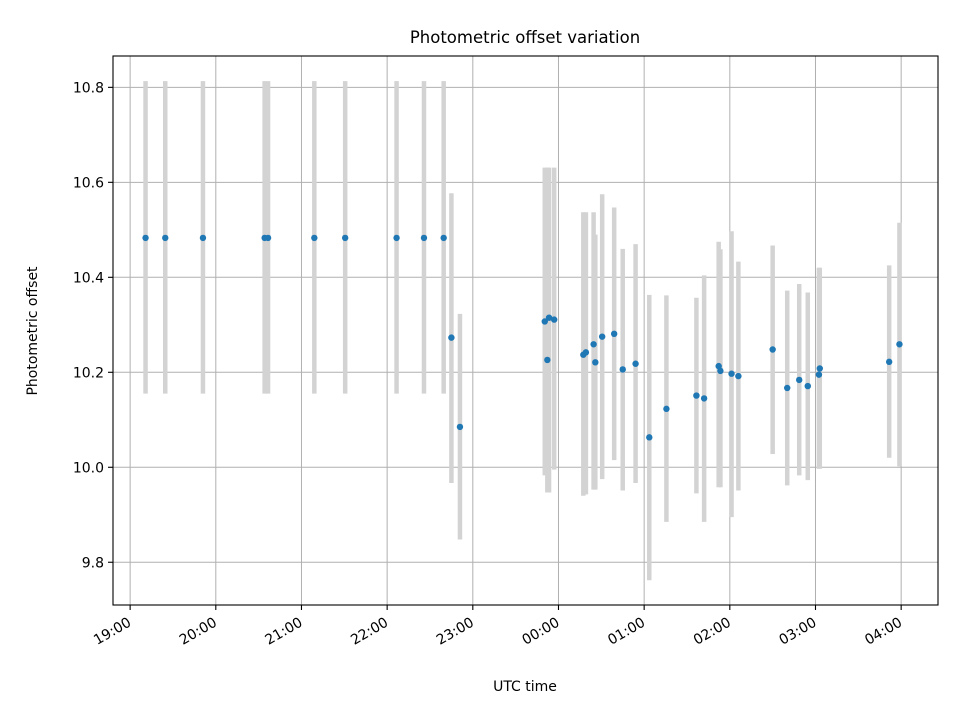 The image size is (960, 720). What do you see at coordinates (88, 88) in the screenshot?
I see `y-tick-label: 10.8` at bounding box center [88, 88].